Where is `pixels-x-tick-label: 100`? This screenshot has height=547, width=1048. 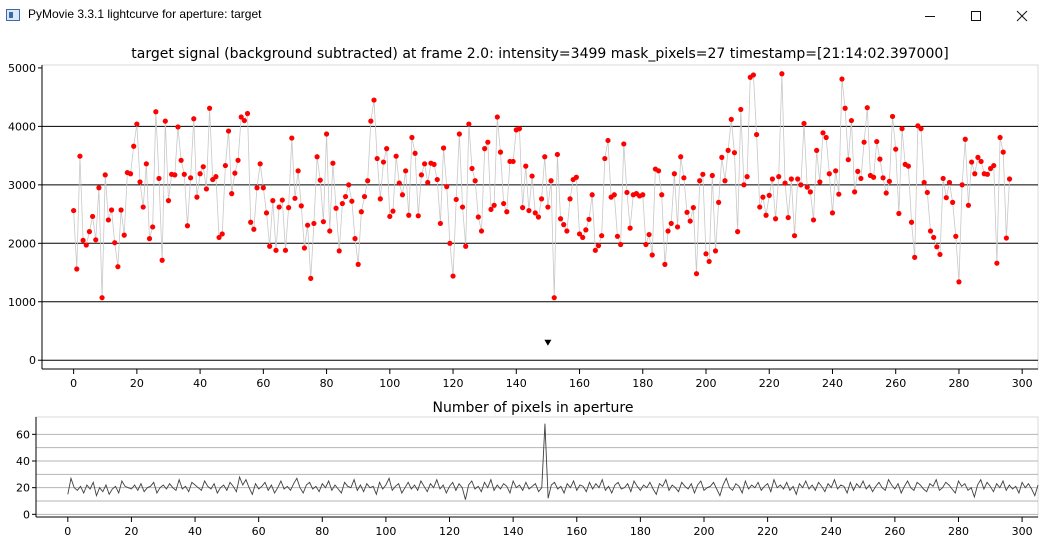
pixels-x-tick-label: 100 is located at coordinates (385, 531).